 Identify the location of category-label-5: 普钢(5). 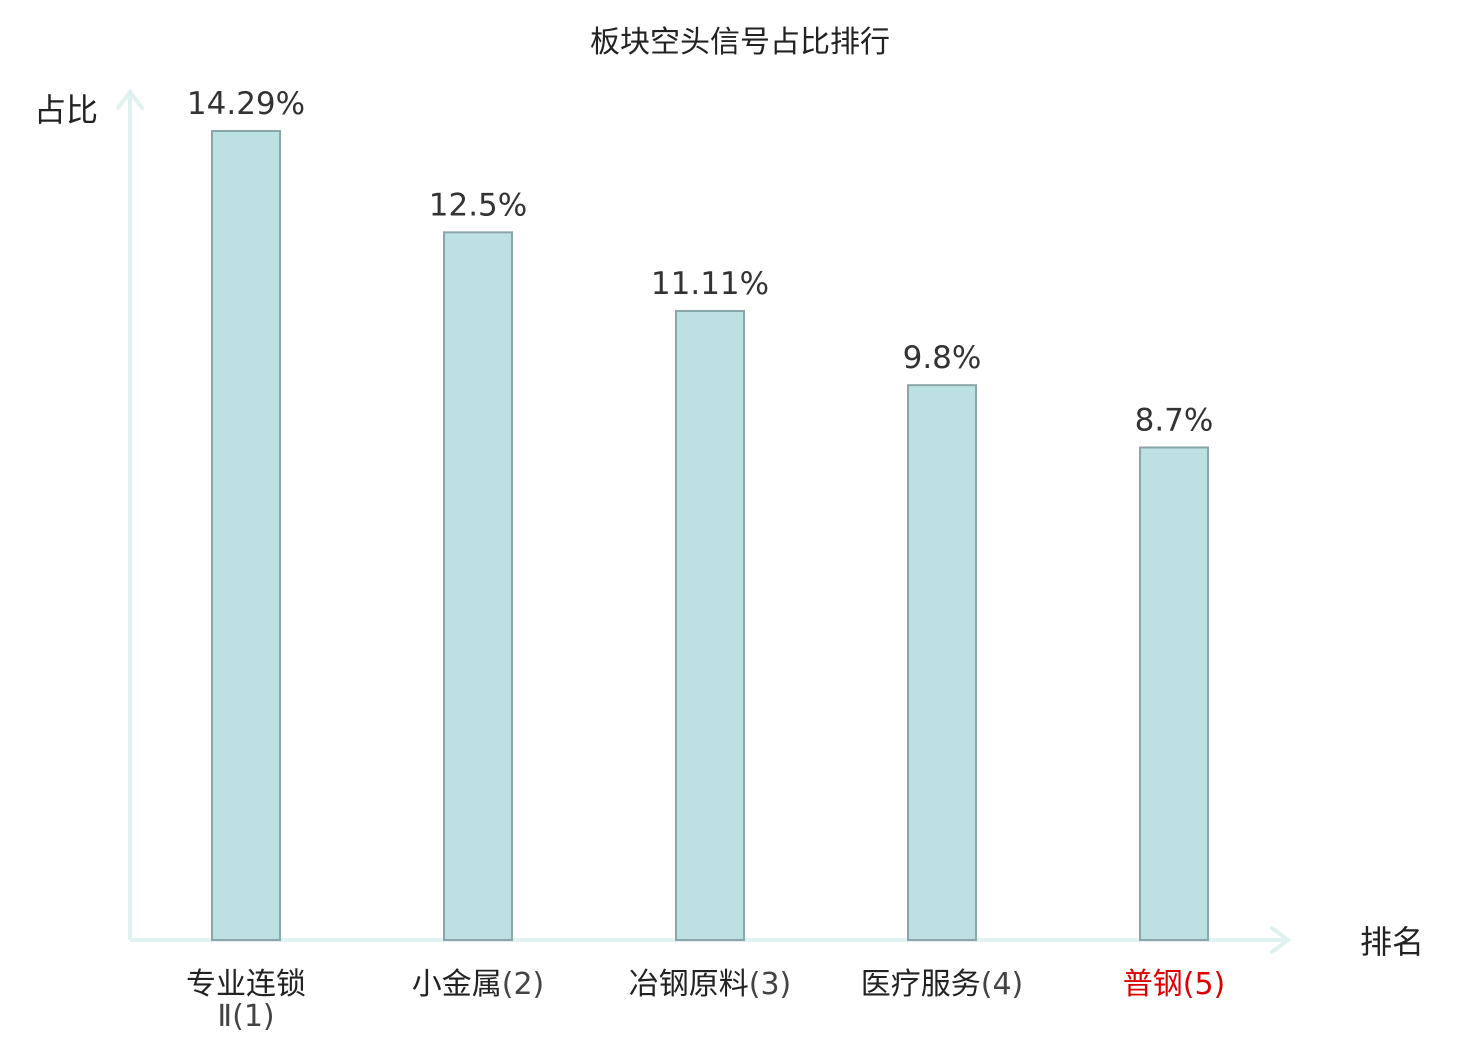
(1174, 984).